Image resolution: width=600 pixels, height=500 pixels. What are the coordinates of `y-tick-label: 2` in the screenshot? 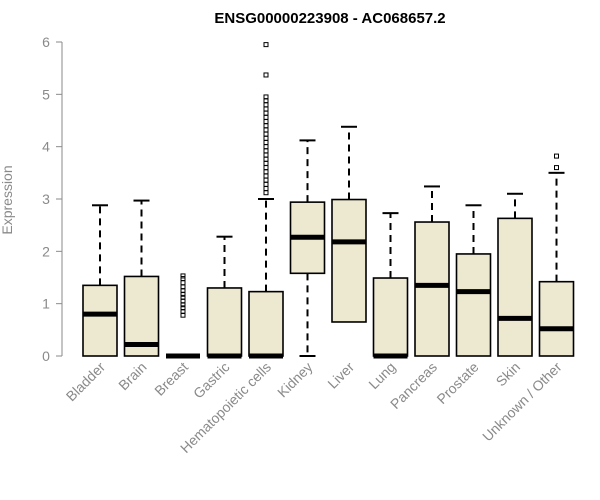 It's located at (46, 251).